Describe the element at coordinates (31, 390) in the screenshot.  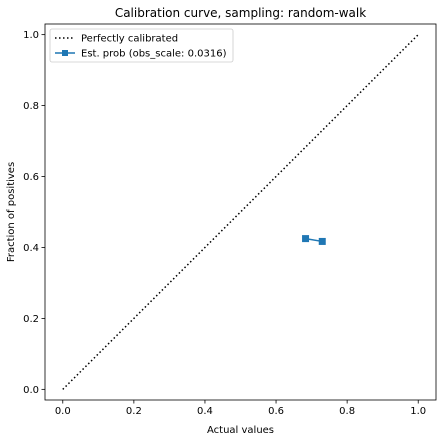
I see `y-tick-label: 0.0` at that location.